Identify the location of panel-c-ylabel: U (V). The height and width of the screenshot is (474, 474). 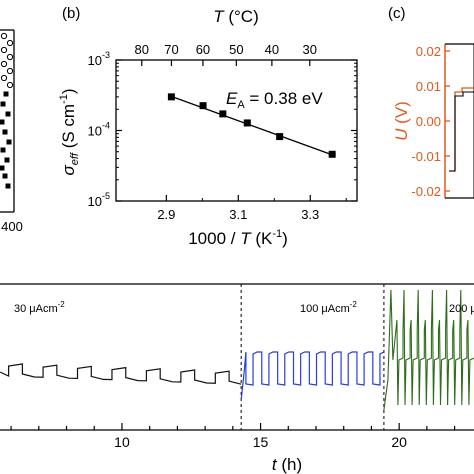
(401, 121).